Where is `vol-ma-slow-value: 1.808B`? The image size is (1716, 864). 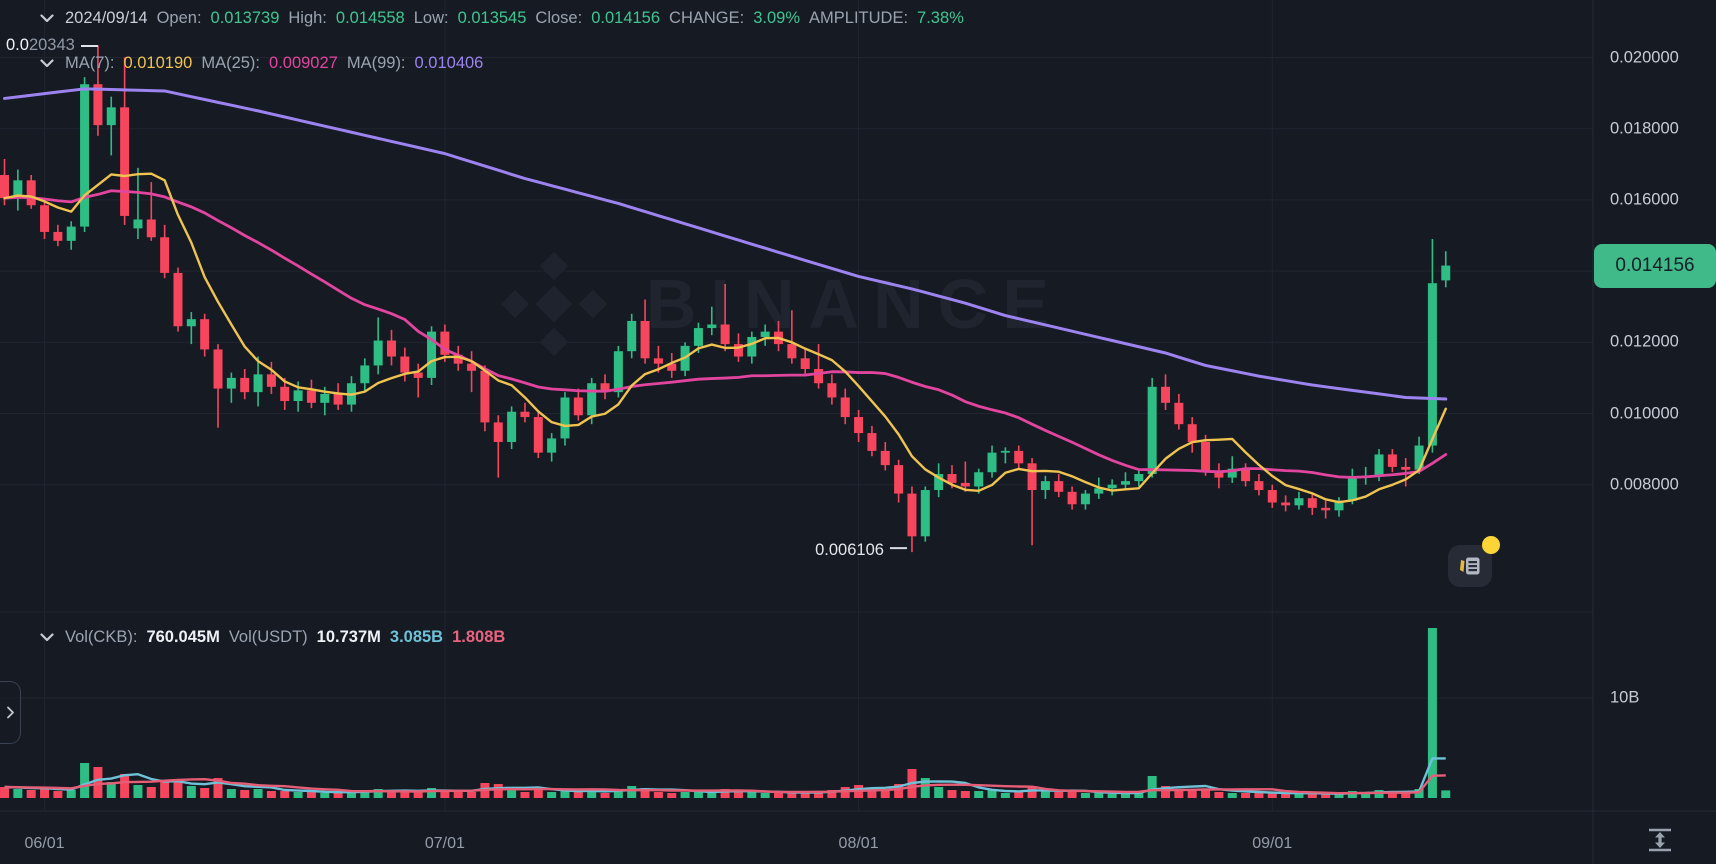 vol-ma-slow-value: 1.808B is located at coordinates (479, 637).